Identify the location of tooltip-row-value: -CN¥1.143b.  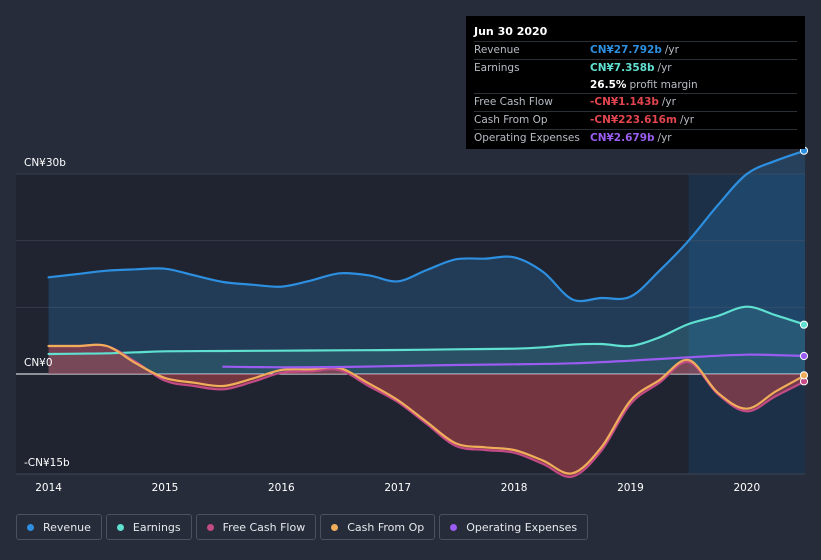
(624, 102).